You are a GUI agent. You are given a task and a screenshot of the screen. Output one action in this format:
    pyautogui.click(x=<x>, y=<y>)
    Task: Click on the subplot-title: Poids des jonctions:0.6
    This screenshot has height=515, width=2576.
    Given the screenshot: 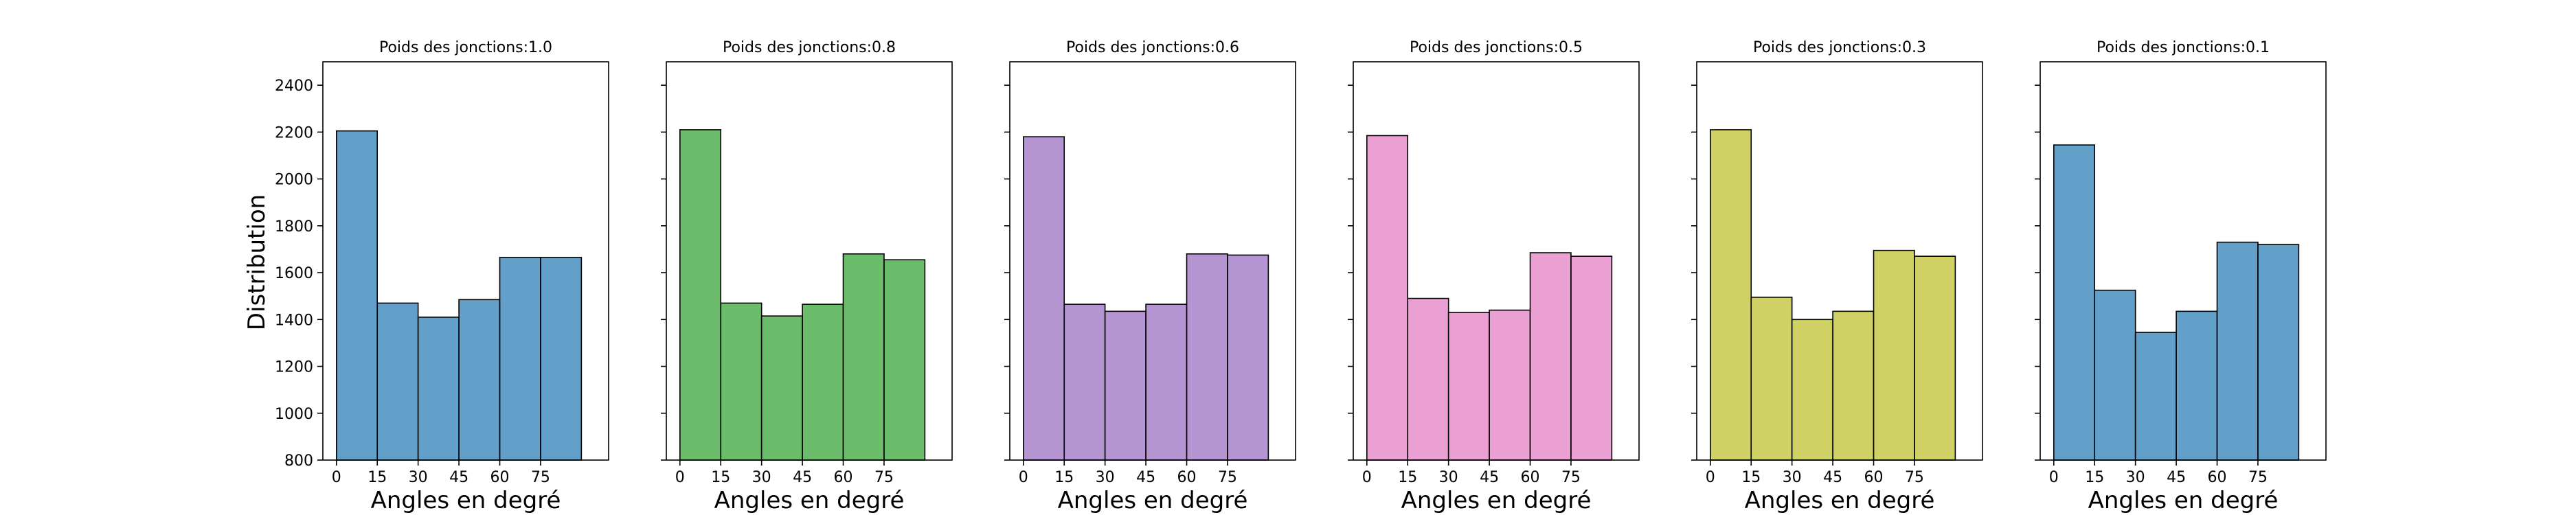 What is the action you would take?
    pyautogui.click(x=1152, y=47)
    